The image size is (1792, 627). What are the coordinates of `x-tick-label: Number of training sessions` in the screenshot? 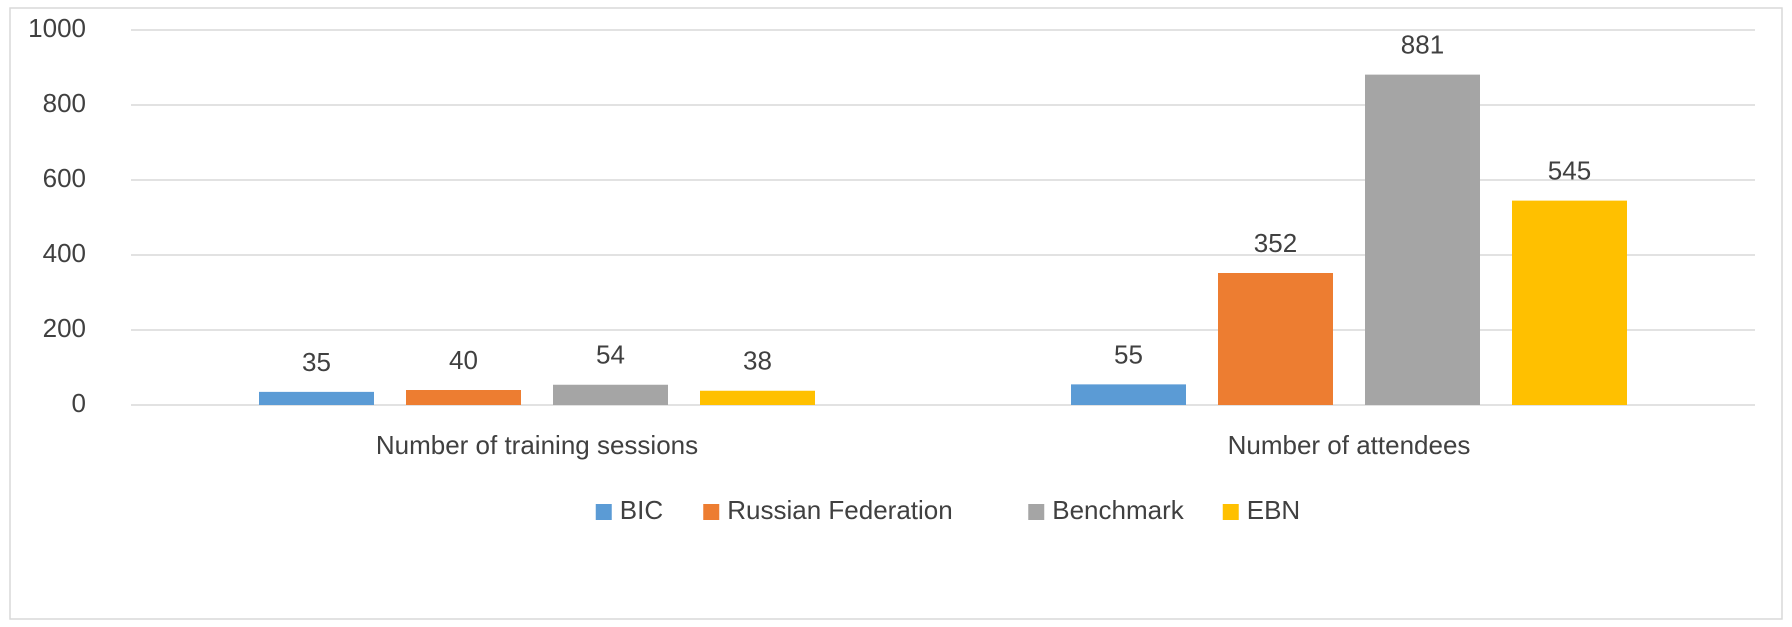 It's located at (537, 445).